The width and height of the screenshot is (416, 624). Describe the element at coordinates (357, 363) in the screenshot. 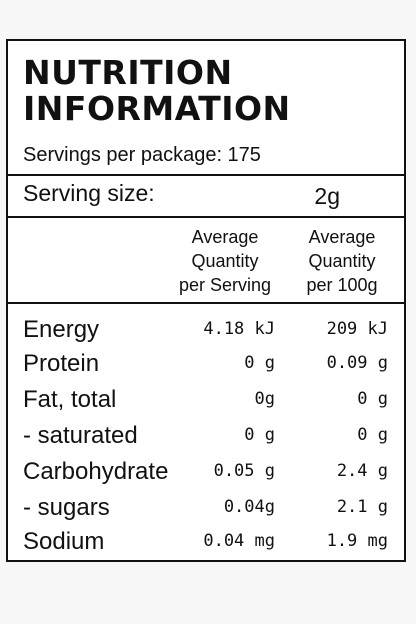

I see `nutrient-per-100g: 0.09 g` at that location.